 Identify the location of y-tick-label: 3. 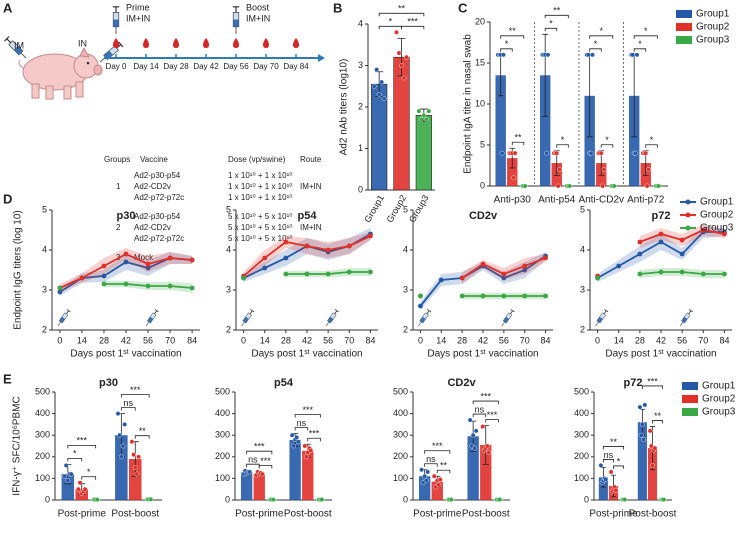
(582, 289).